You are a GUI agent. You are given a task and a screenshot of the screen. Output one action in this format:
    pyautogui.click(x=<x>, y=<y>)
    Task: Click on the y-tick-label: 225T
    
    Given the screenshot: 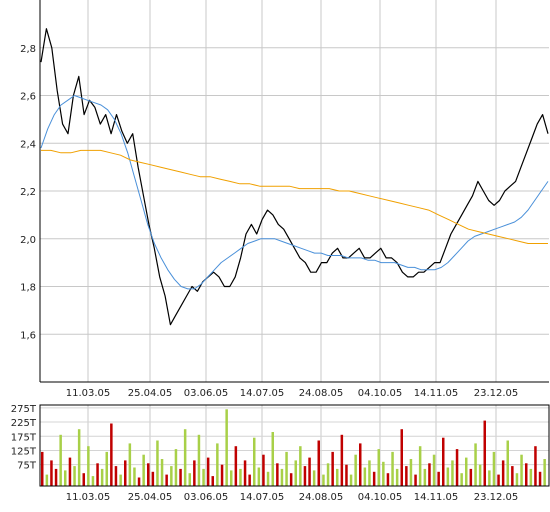 What is the action you would take?
    pyautogui.click(x=24, y=423)
    